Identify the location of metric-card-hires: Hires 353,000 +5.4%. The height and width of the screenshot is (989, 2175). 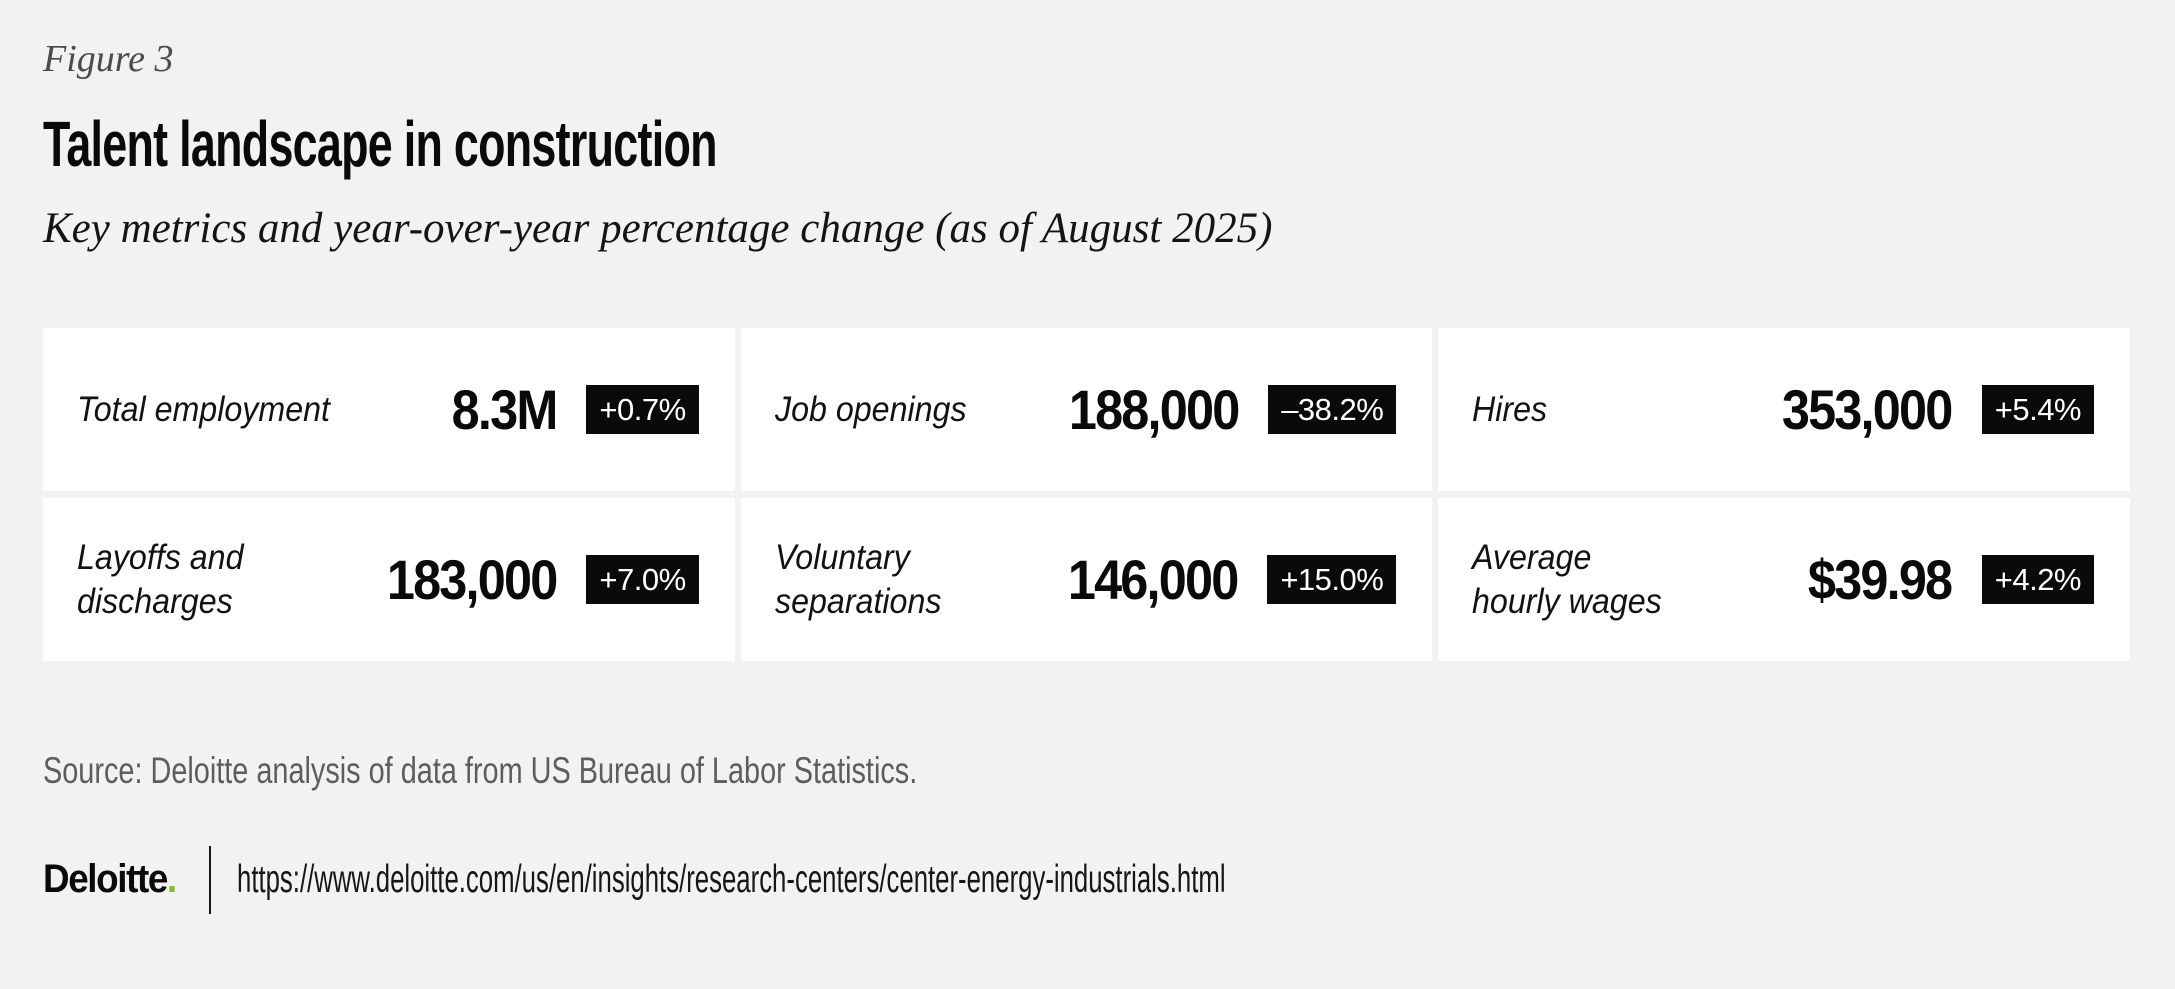
(1784, 410).